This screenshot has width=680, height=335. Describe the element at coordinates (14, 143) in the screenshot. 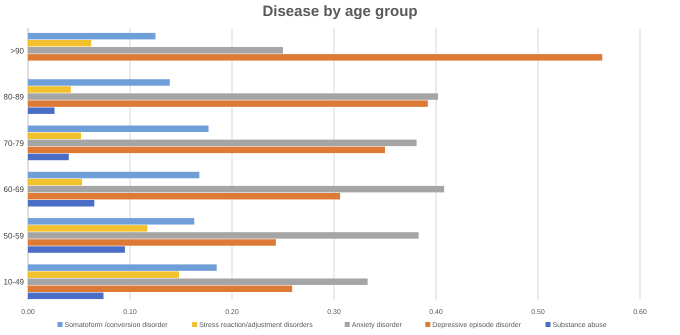

I see `y-tick-label: 70-79` at that location.